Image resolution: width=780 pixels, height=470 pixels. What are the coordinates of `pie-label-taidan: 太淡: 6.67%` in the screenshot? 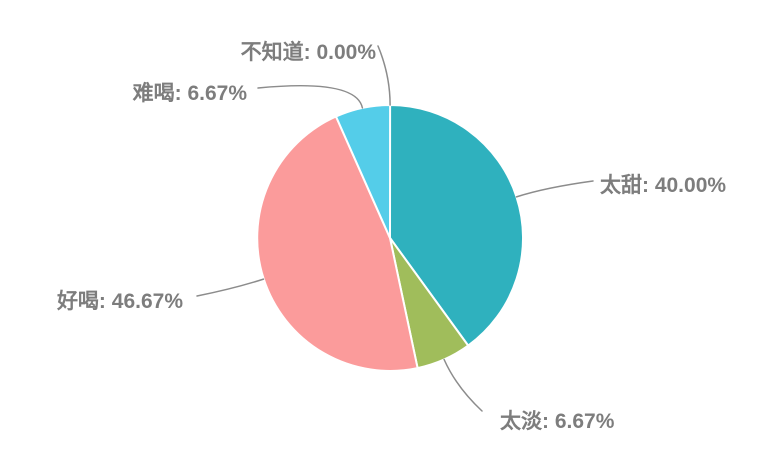 It's located at (557, 421).